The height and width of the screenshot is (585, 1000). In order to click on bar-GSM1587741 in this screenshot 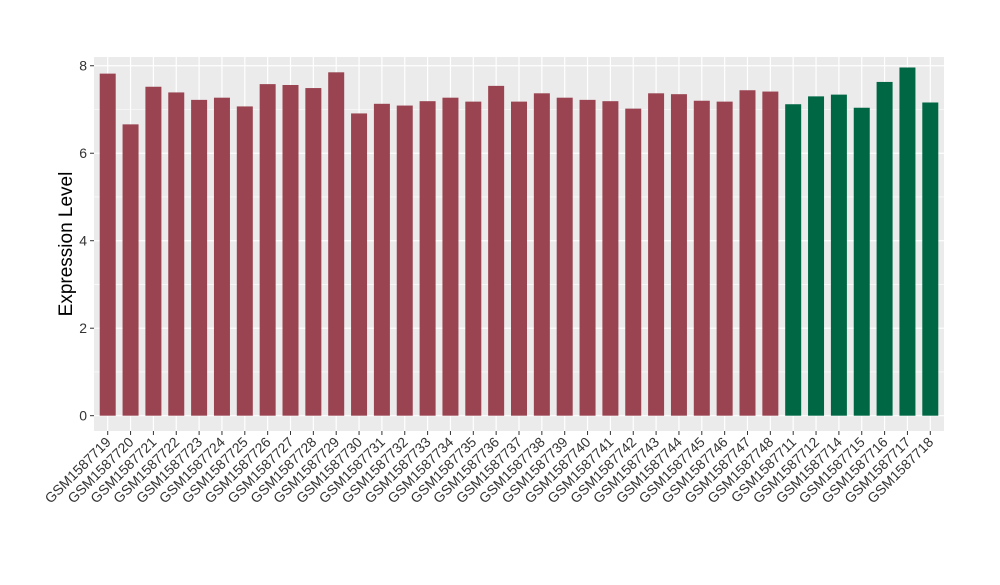, I will do `click(610, 258)`.